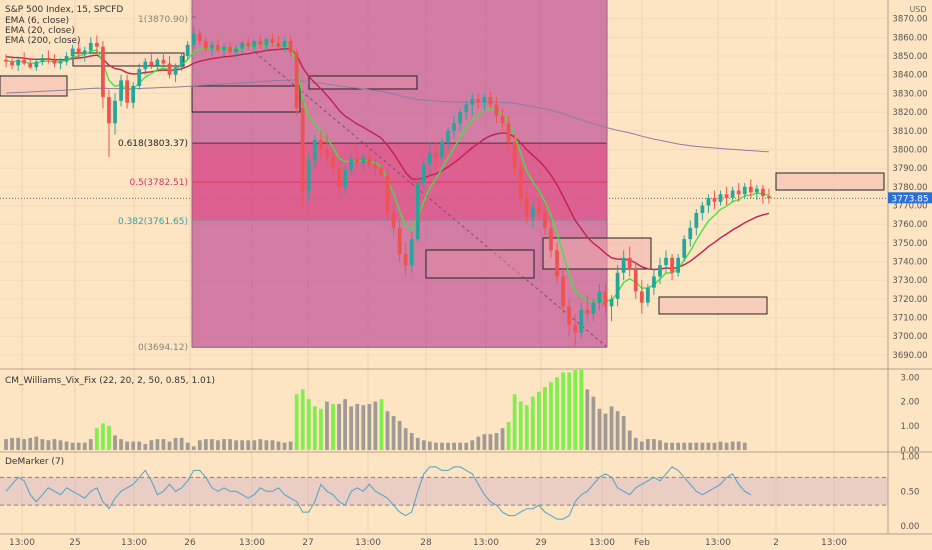 Image resolution: width=932 pixels, height=550 pixels. Describe the element at coordinates (909, 337) in the screenshot. I see `price-tick-label: 3700.00` at that location.